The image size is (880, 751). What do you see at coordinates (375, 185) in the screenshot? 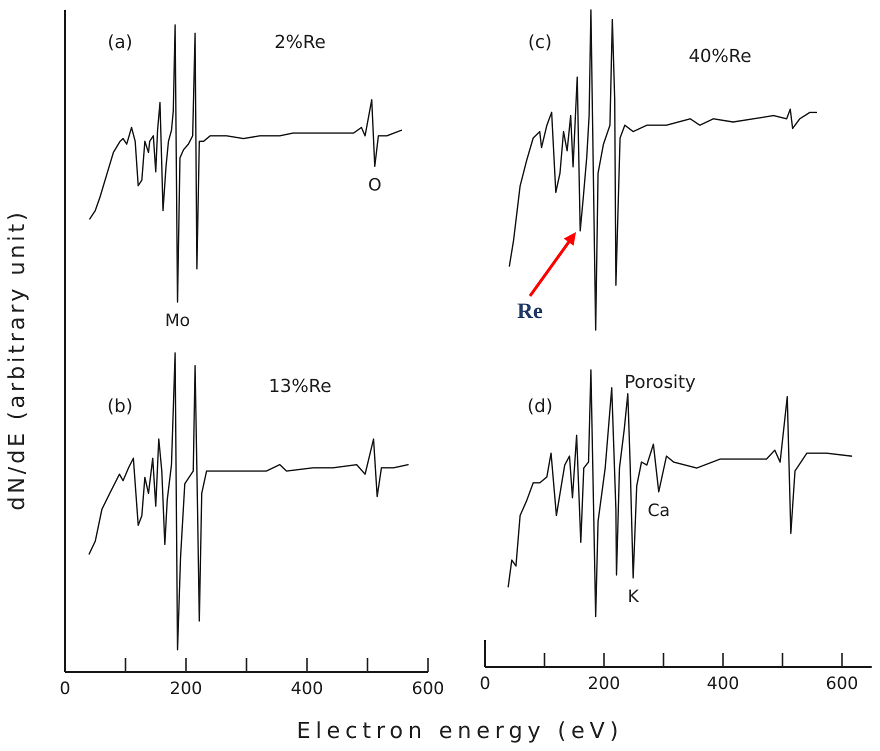
I see `annotation: O` at bounding box center [375, 185].